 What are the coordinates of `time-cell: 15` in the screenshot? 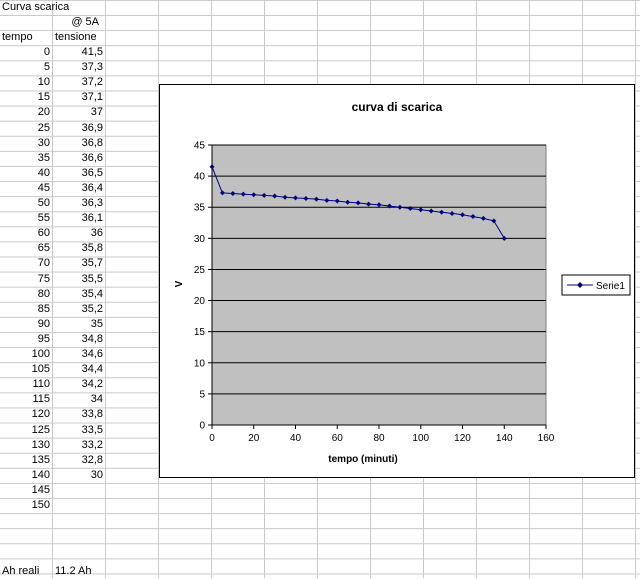 It's located at (43, 97).